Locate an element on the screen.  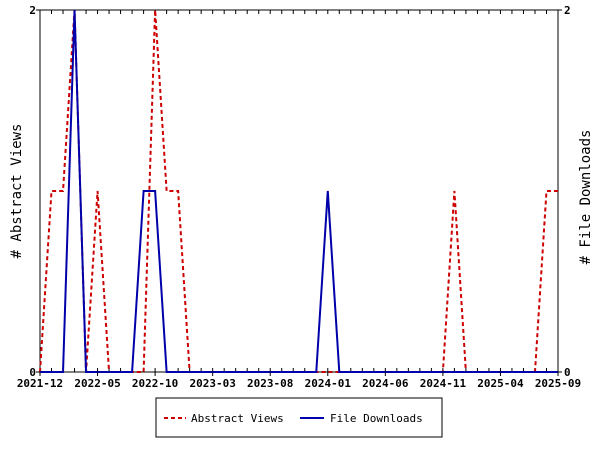
x-tick-label: 2024-06 is located at coordinates (385, 383).